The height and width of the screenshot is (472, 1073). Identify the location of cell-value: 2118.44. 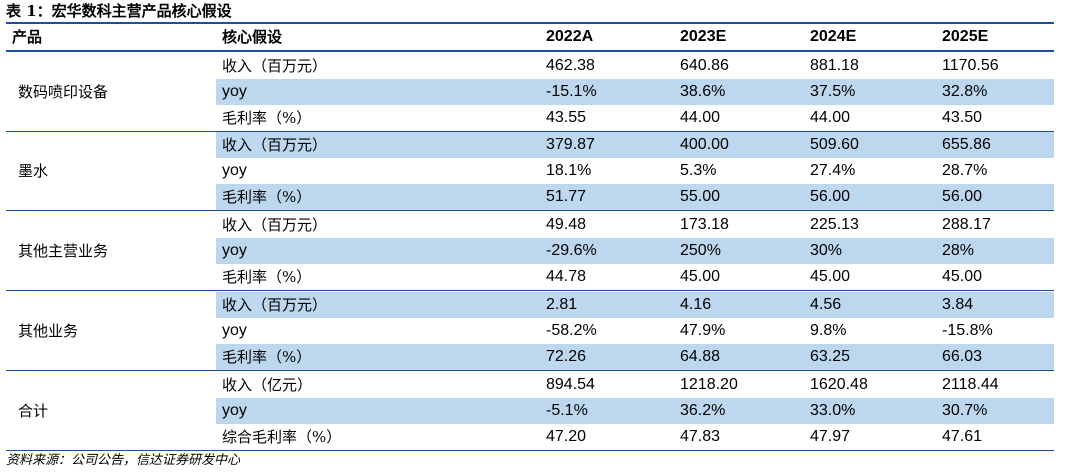
(970, 384).